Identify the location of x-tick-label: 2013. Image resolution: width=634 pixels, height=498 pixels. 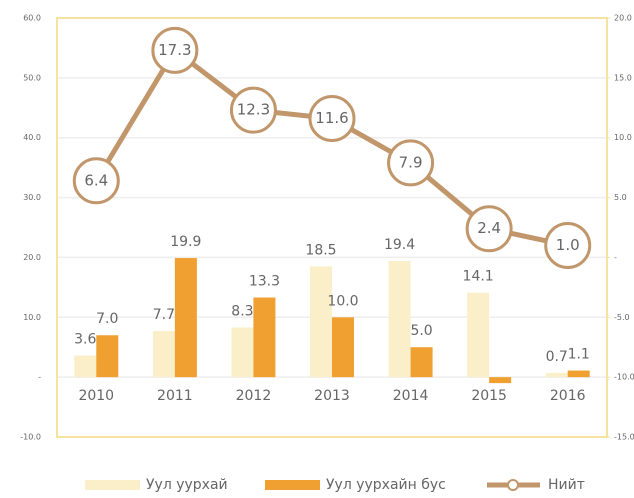
(332, 396).